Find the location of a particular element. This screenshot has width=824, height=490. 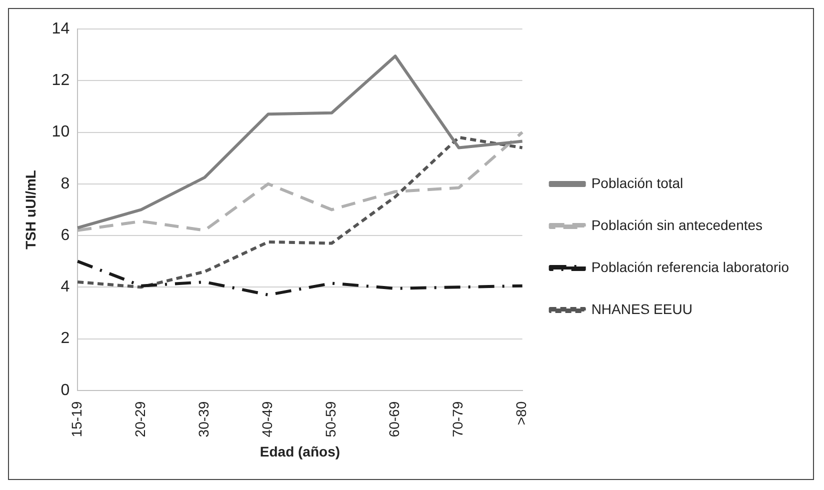

y-tick-label: 6 is located at coordinates (65, 235).